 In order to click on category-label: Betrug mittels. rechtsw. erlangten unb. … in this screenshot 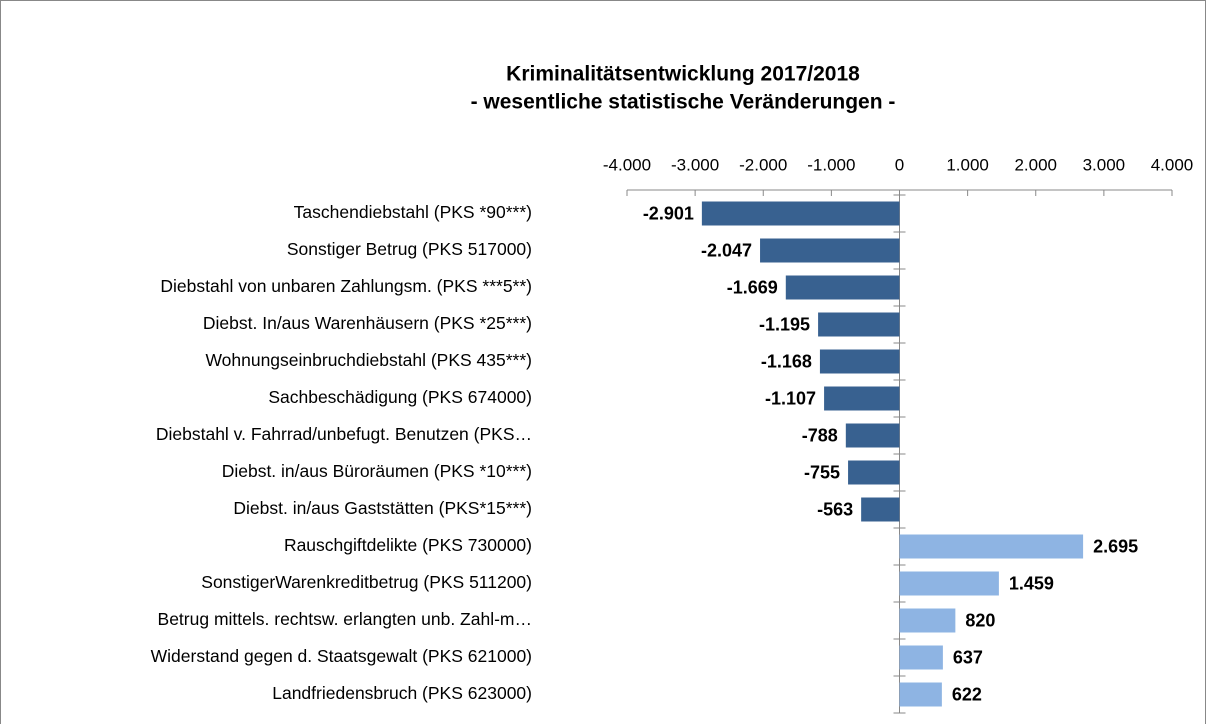, I will do `click(345, 619)`.